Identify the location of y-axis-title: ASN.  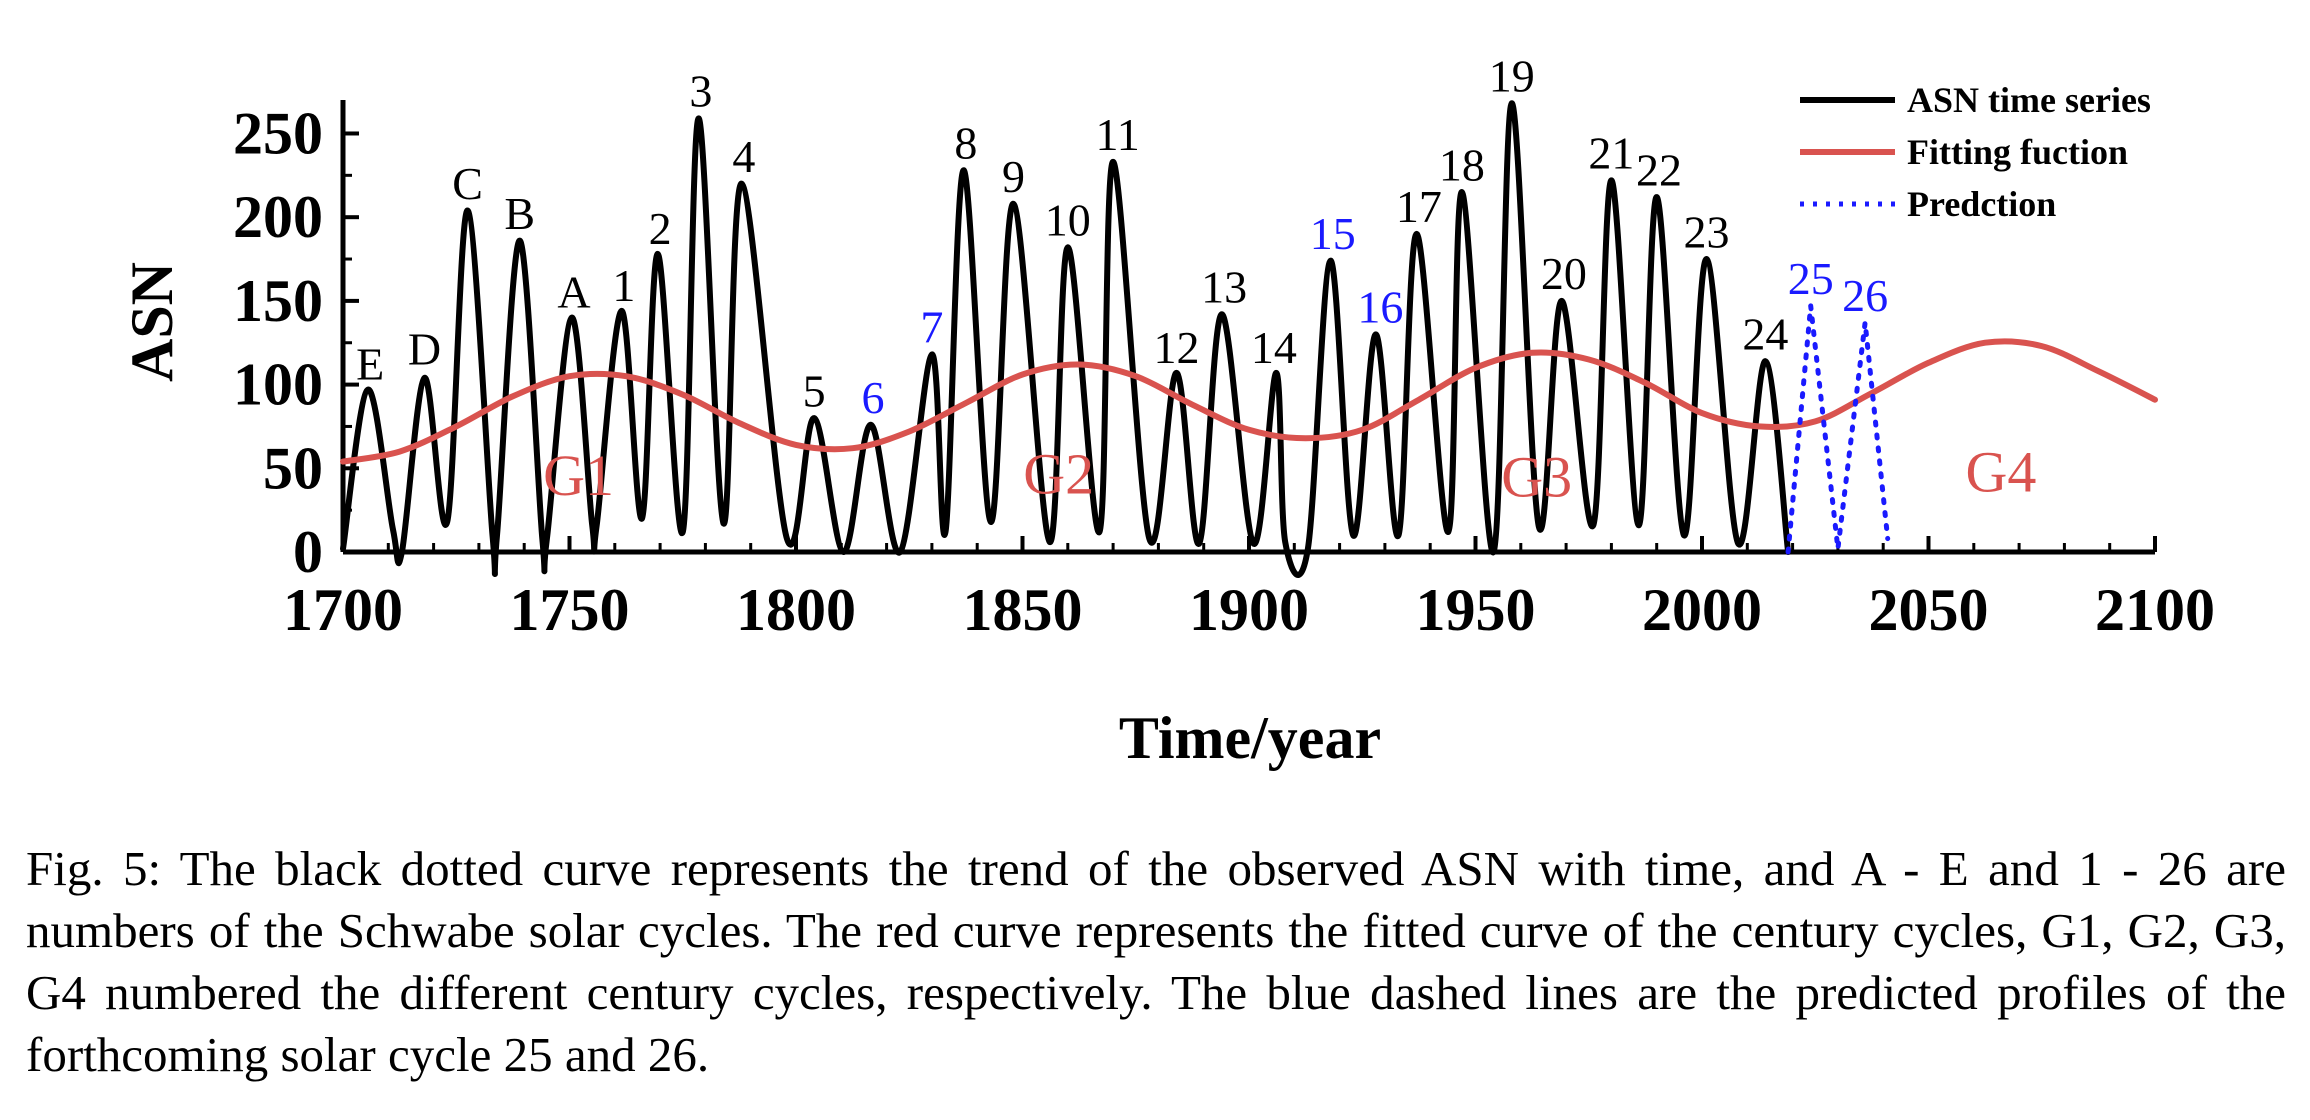
(152, 322).